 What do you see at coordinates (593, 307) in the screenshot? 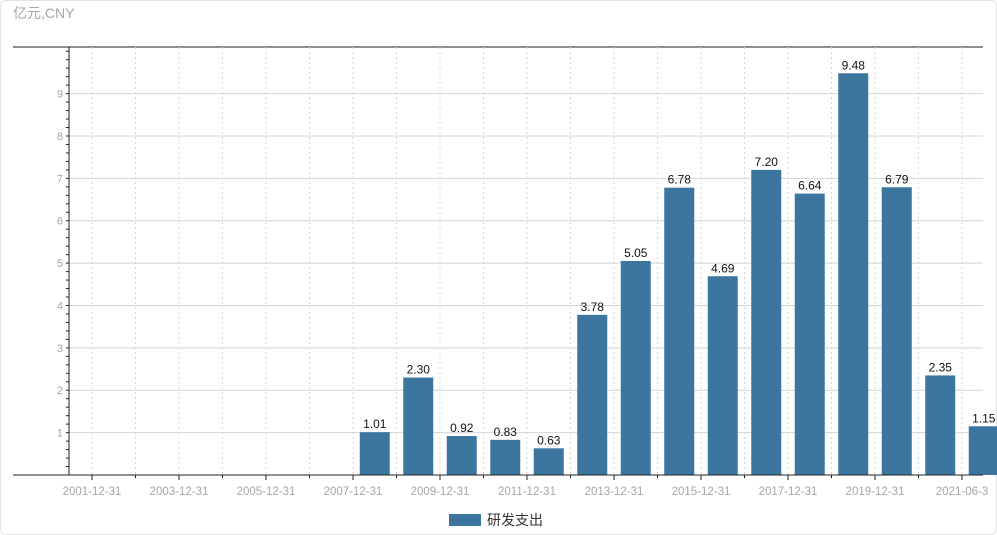
I see `bar-data-label: 3.78` at bounding box center [593, 307].